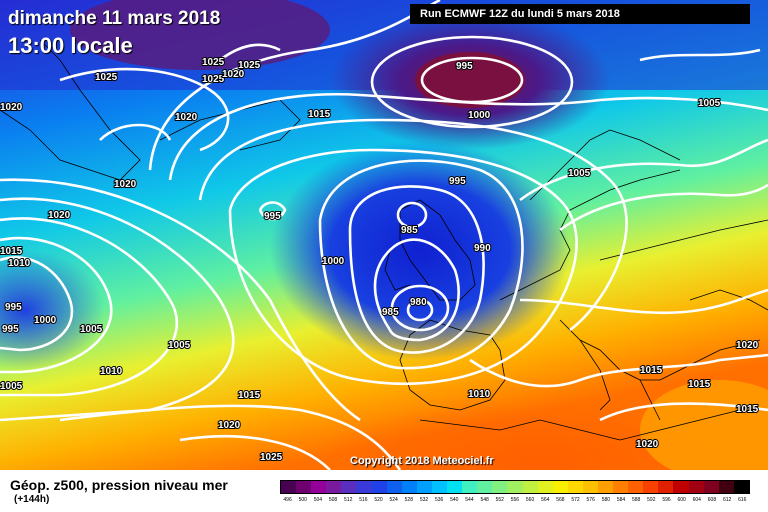  What do you see at coordinates (606, 500) in the screenshot?
I see `scale-value: 580` at bounding box center [606, 500].